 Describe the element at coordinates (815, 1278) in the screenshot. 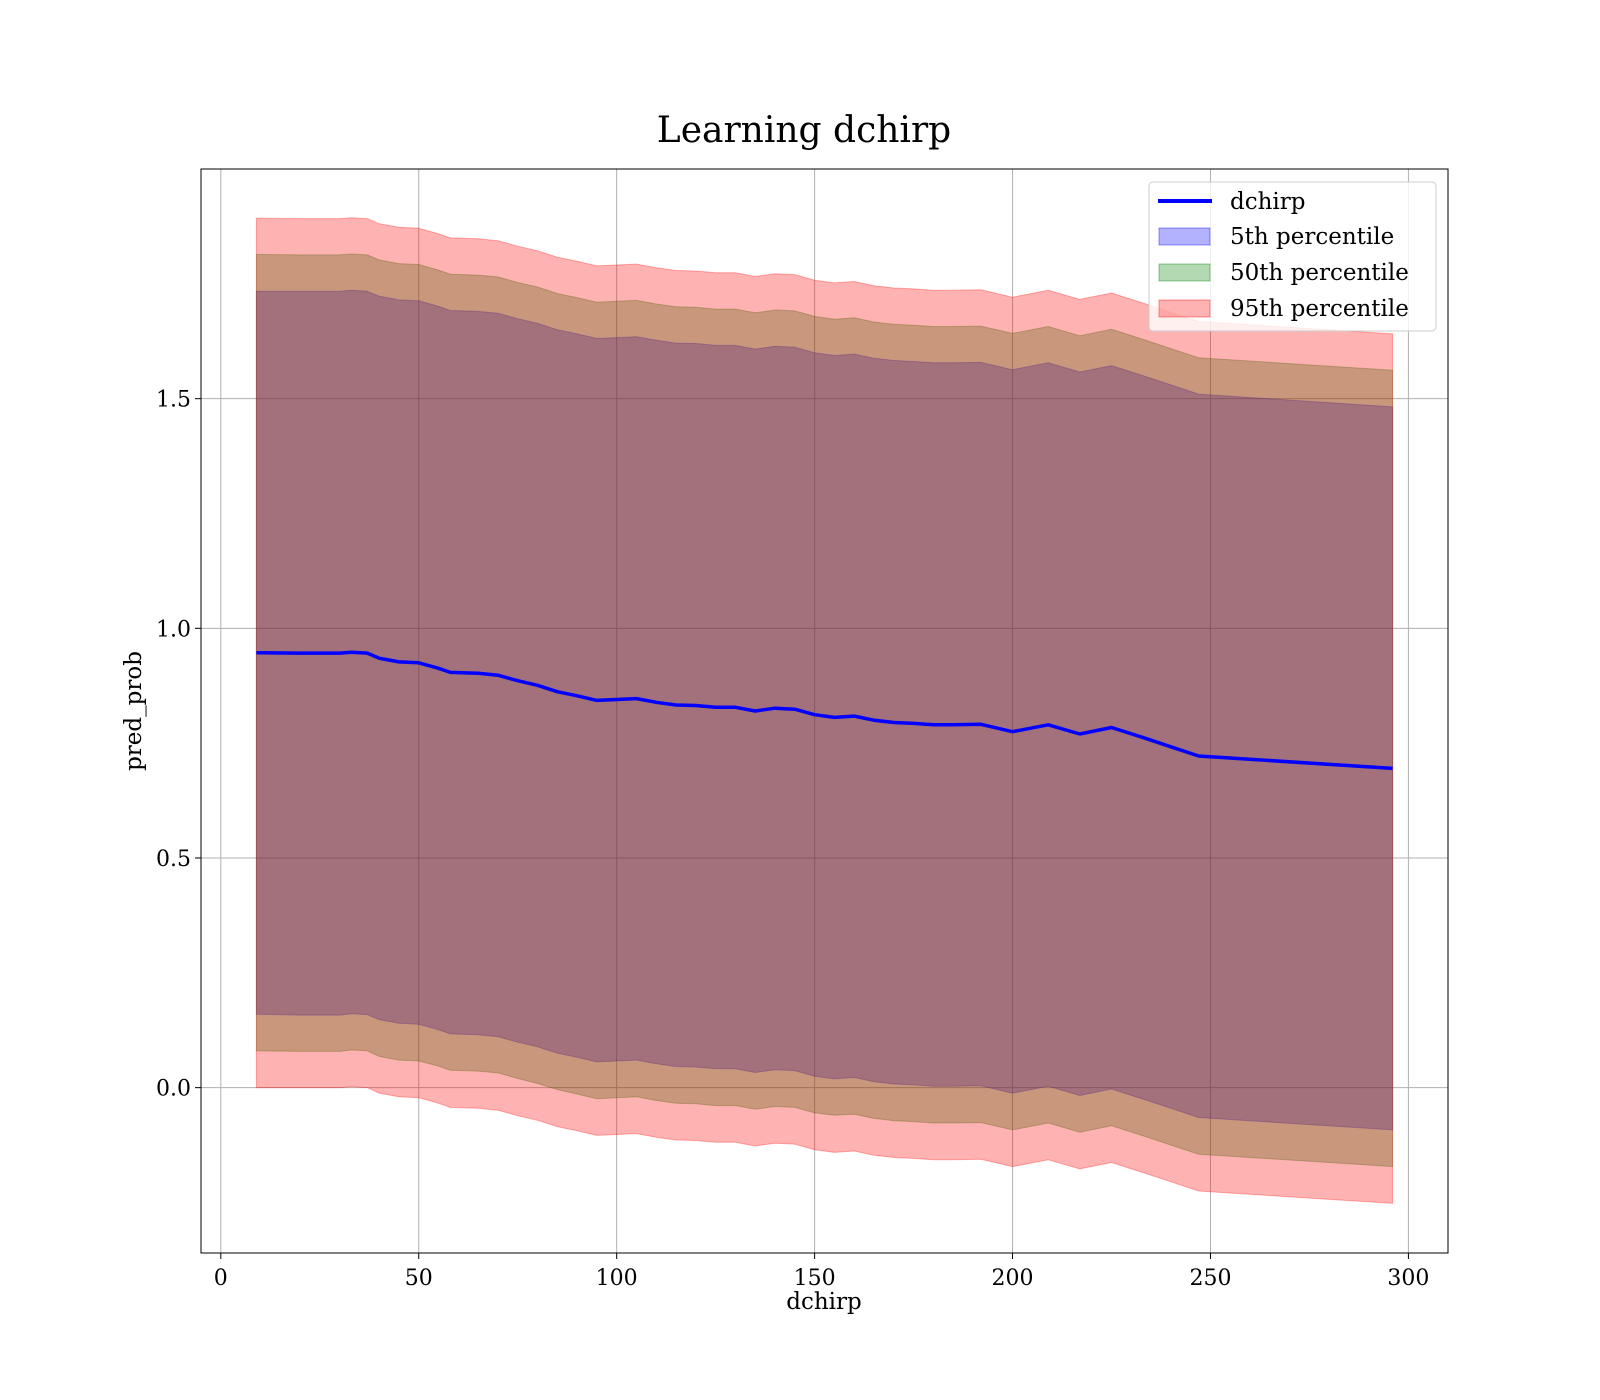

I see `x-tick-label: 150` at that location.